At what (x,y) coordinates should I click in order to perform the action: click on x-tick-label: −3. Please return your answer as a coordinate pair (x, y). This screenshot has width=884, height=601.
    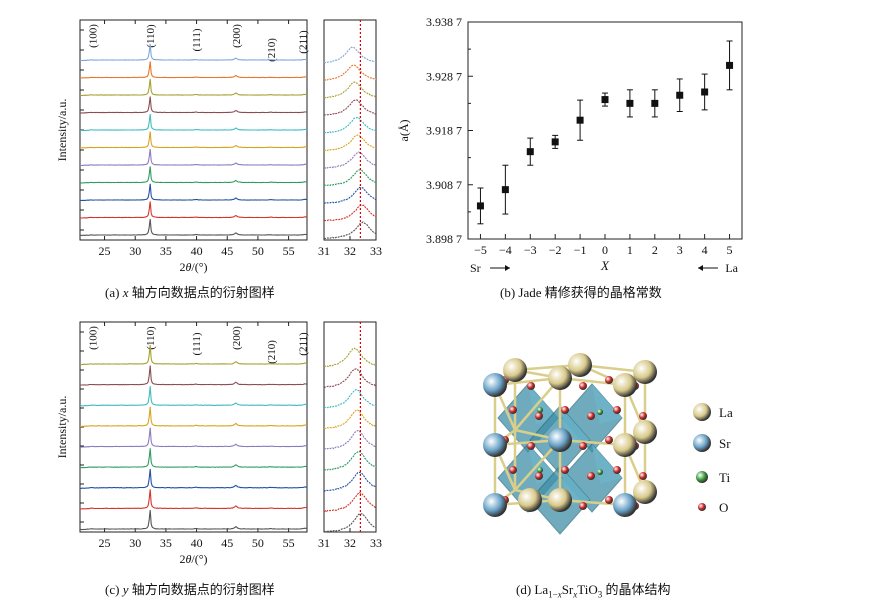
    Looking at the image, I should click on (530, 250).